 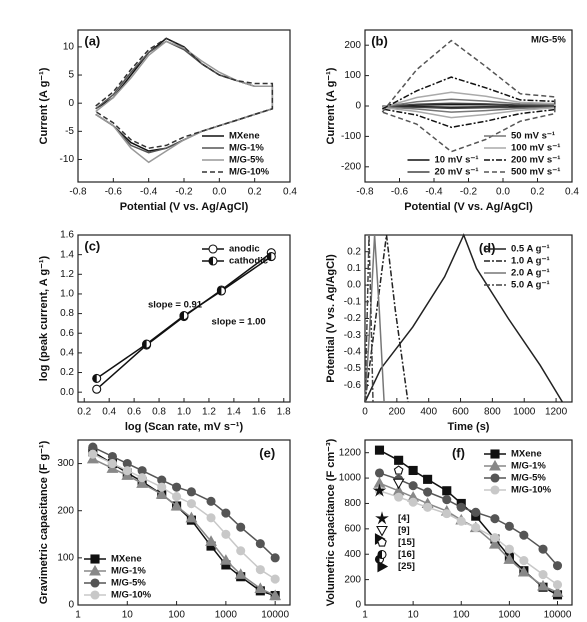 I want to click on y-tick-label: 0.4, so click(x=67, y=353).